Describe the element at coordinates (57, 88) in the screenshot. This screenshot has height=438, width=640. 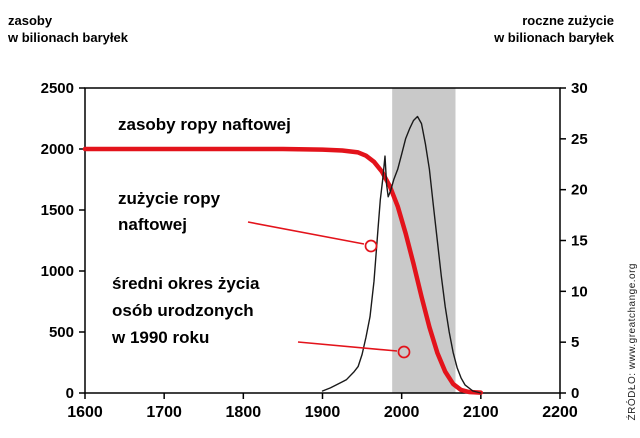
I see `y-left-tick-label: 2500` at that location.